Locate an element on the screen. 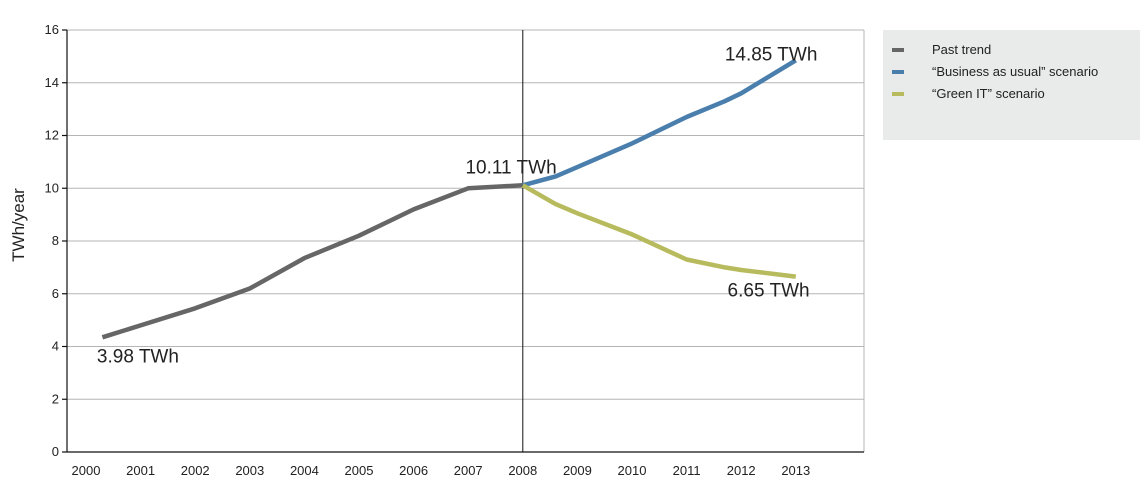 The width and height of the screenshot is (1140, 485). y-tick-label: 12 is located at coordinates (52, 135).